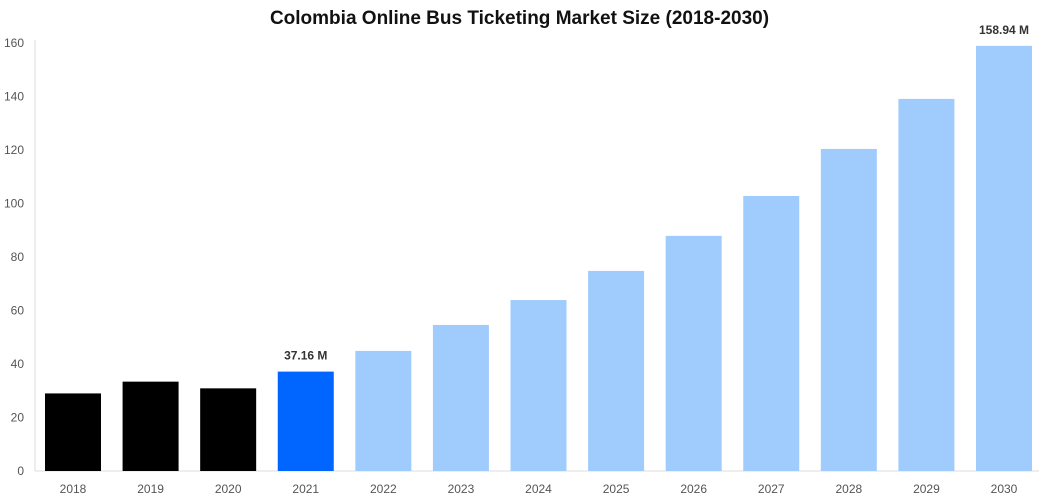  I want to click on x-tick-label: 2028, so click(848, 489).